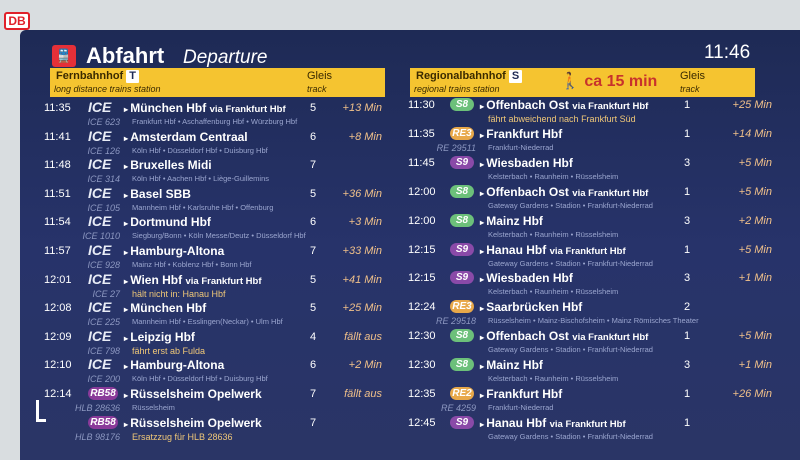 The height and width of the screenshot is (460, 800). Describe the element at coordinates (521, 147) in the screenshot. I see `via-stops: Frankfurt-Niederrad` at that location.